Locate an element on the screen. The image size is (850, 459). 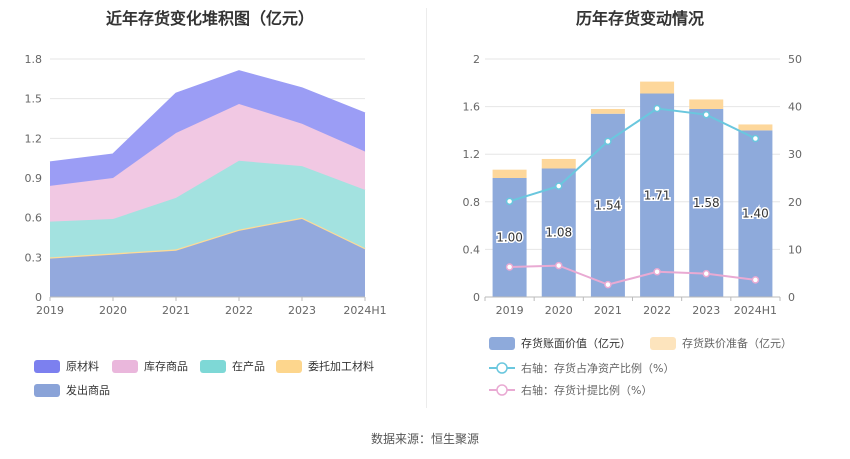
line-provision-ratio is located at coordinates (632, 275).